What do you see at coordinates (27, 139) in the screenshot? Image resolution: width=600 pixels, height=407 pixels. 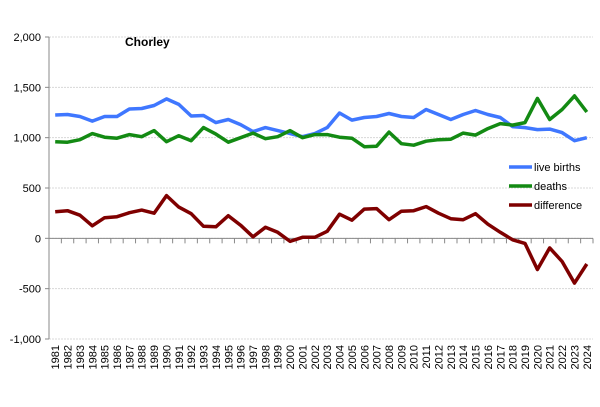 I see `y-tick-label: 1,000` at bounding box center [27, 139].